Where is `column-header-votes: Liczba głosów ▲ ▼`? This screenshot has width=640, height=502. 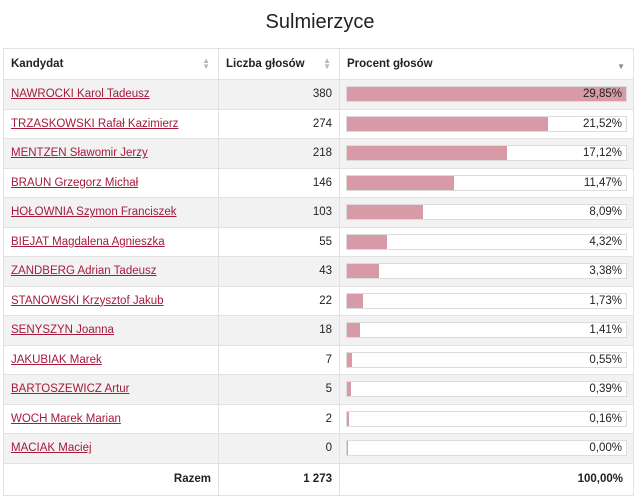 column-header-votes: Liczba głosów ▲ ▼ is located at coordinates (279, 64).